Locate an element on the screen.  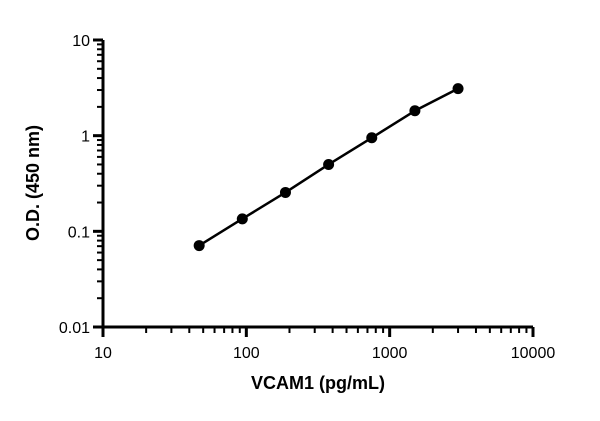
y-tick-label: 0.01 is located at coordinates (74, 328).